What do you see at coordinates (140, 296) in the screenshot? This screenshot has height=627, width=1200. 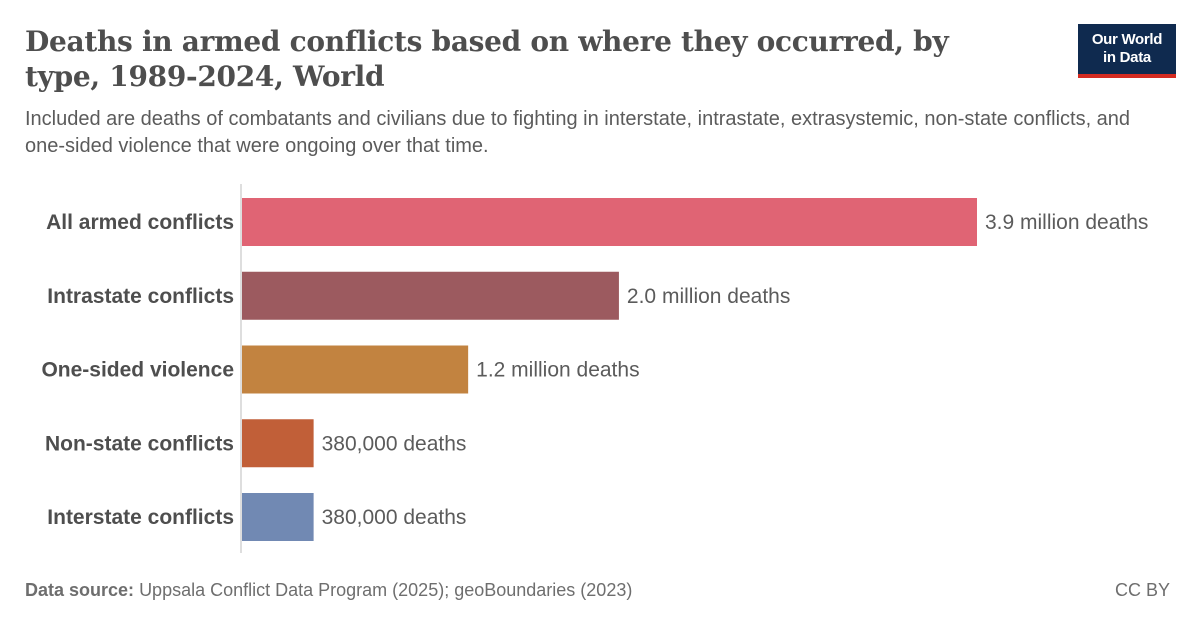 I see `category-label: Intrastate conflicts` at bounding box center [140, 296].